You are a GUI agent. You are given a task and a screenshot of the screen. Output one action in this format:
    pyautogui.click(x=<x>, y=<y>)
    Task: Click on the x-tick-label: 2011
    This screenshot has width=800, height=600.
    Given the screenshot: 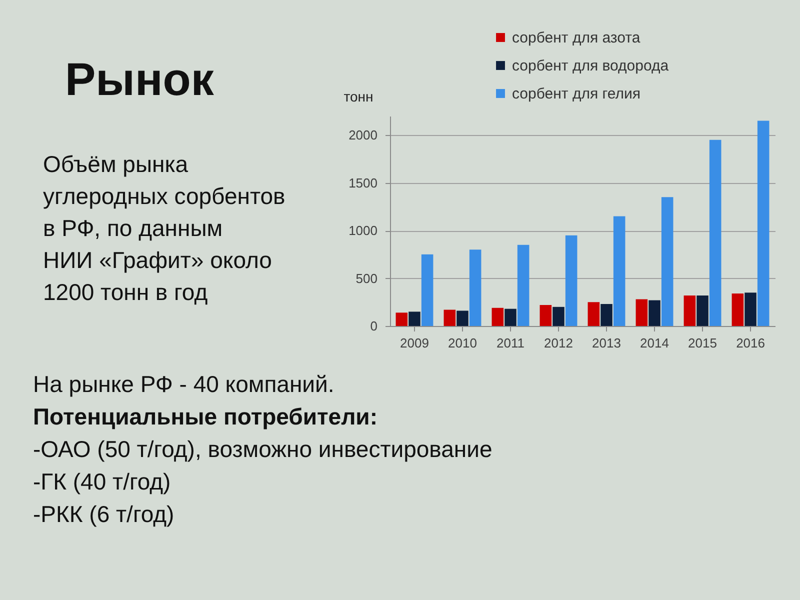 What is the action you would take?
    pyautogui.click(x=510, y=343)
    